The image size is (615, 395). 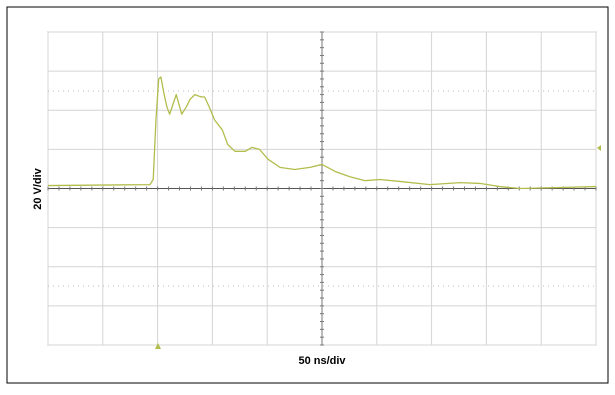 What do you see at coordinates (322, 361) in the screenshot?
I see `x-axis-label: 50 ns/div` at bounding box center [322, 361].